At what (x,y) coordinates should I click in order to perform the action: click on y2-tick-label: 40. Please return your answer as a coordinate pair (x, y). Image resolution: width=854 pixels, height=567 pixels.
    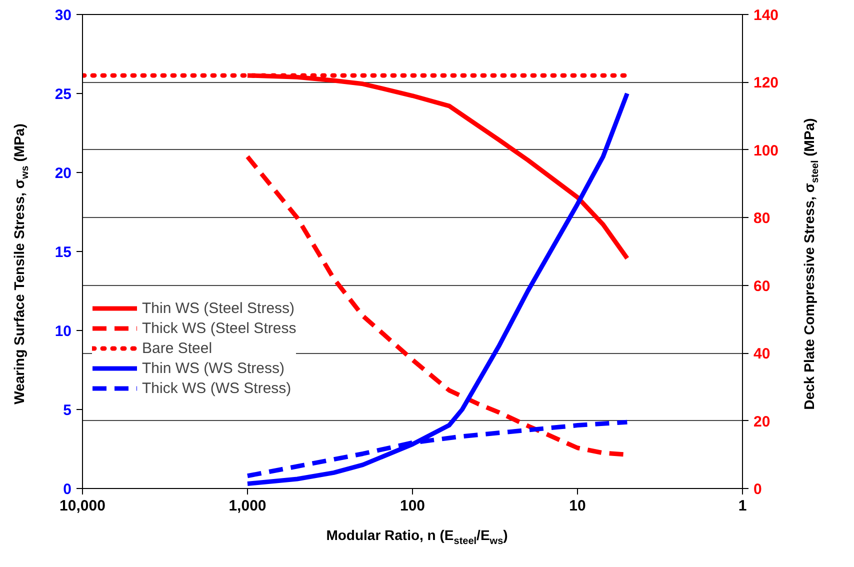
    Looking at the image, I should click on (762, 354).